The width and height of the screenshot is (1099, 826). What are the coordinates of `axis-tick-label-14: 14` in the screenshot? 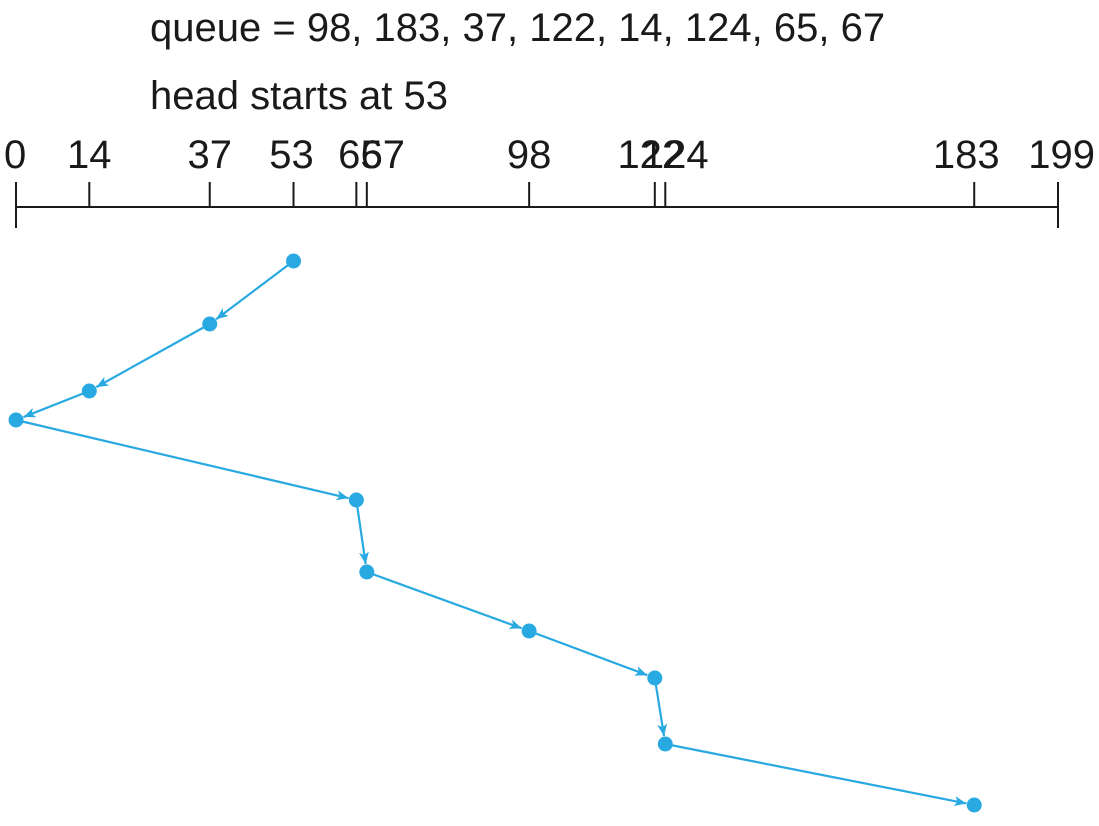 It's located at (89, 155).